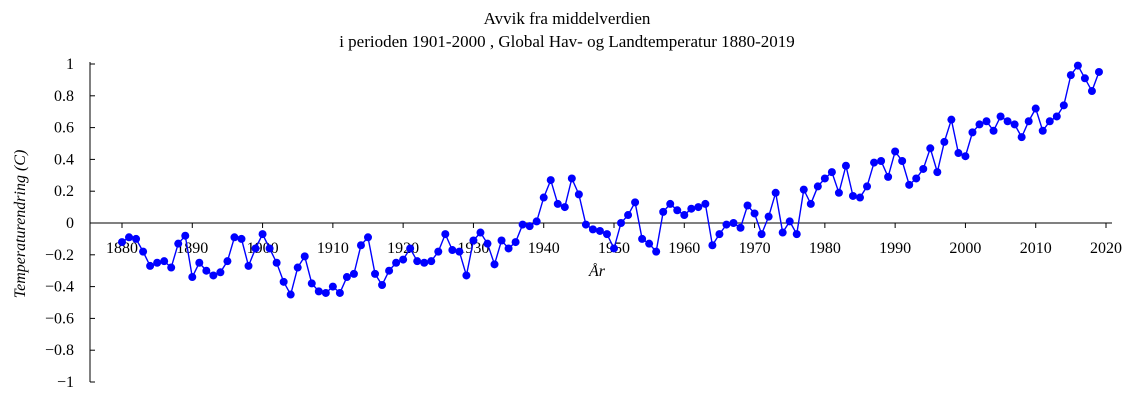 This screenshot has height=400, width=1134. What do you see at coordinates (70, 64) in the screenshot?
I see `y-tick-label: 1` at bounding box center [70, 64].